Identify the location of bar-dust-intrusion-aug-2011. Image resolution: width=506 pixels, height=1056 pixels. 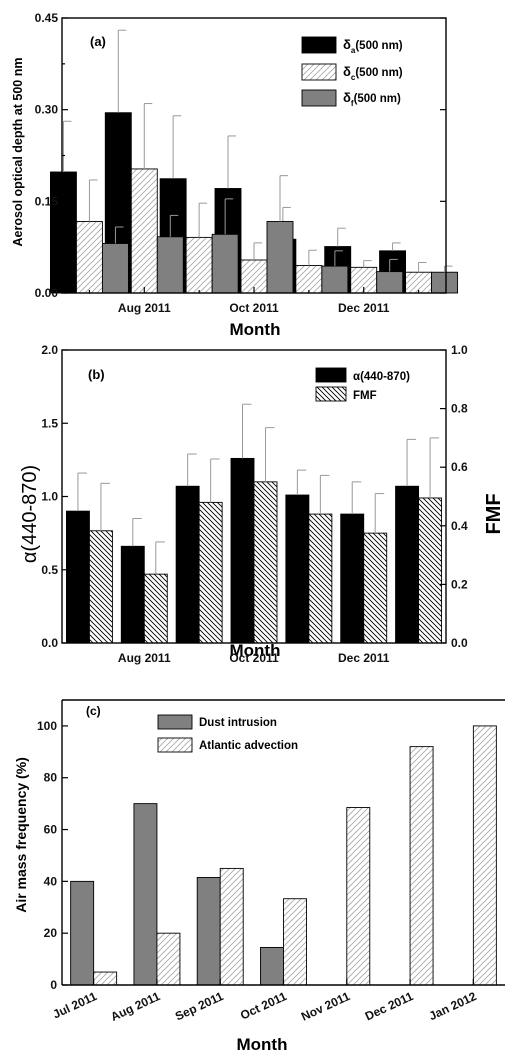
(145, 894).